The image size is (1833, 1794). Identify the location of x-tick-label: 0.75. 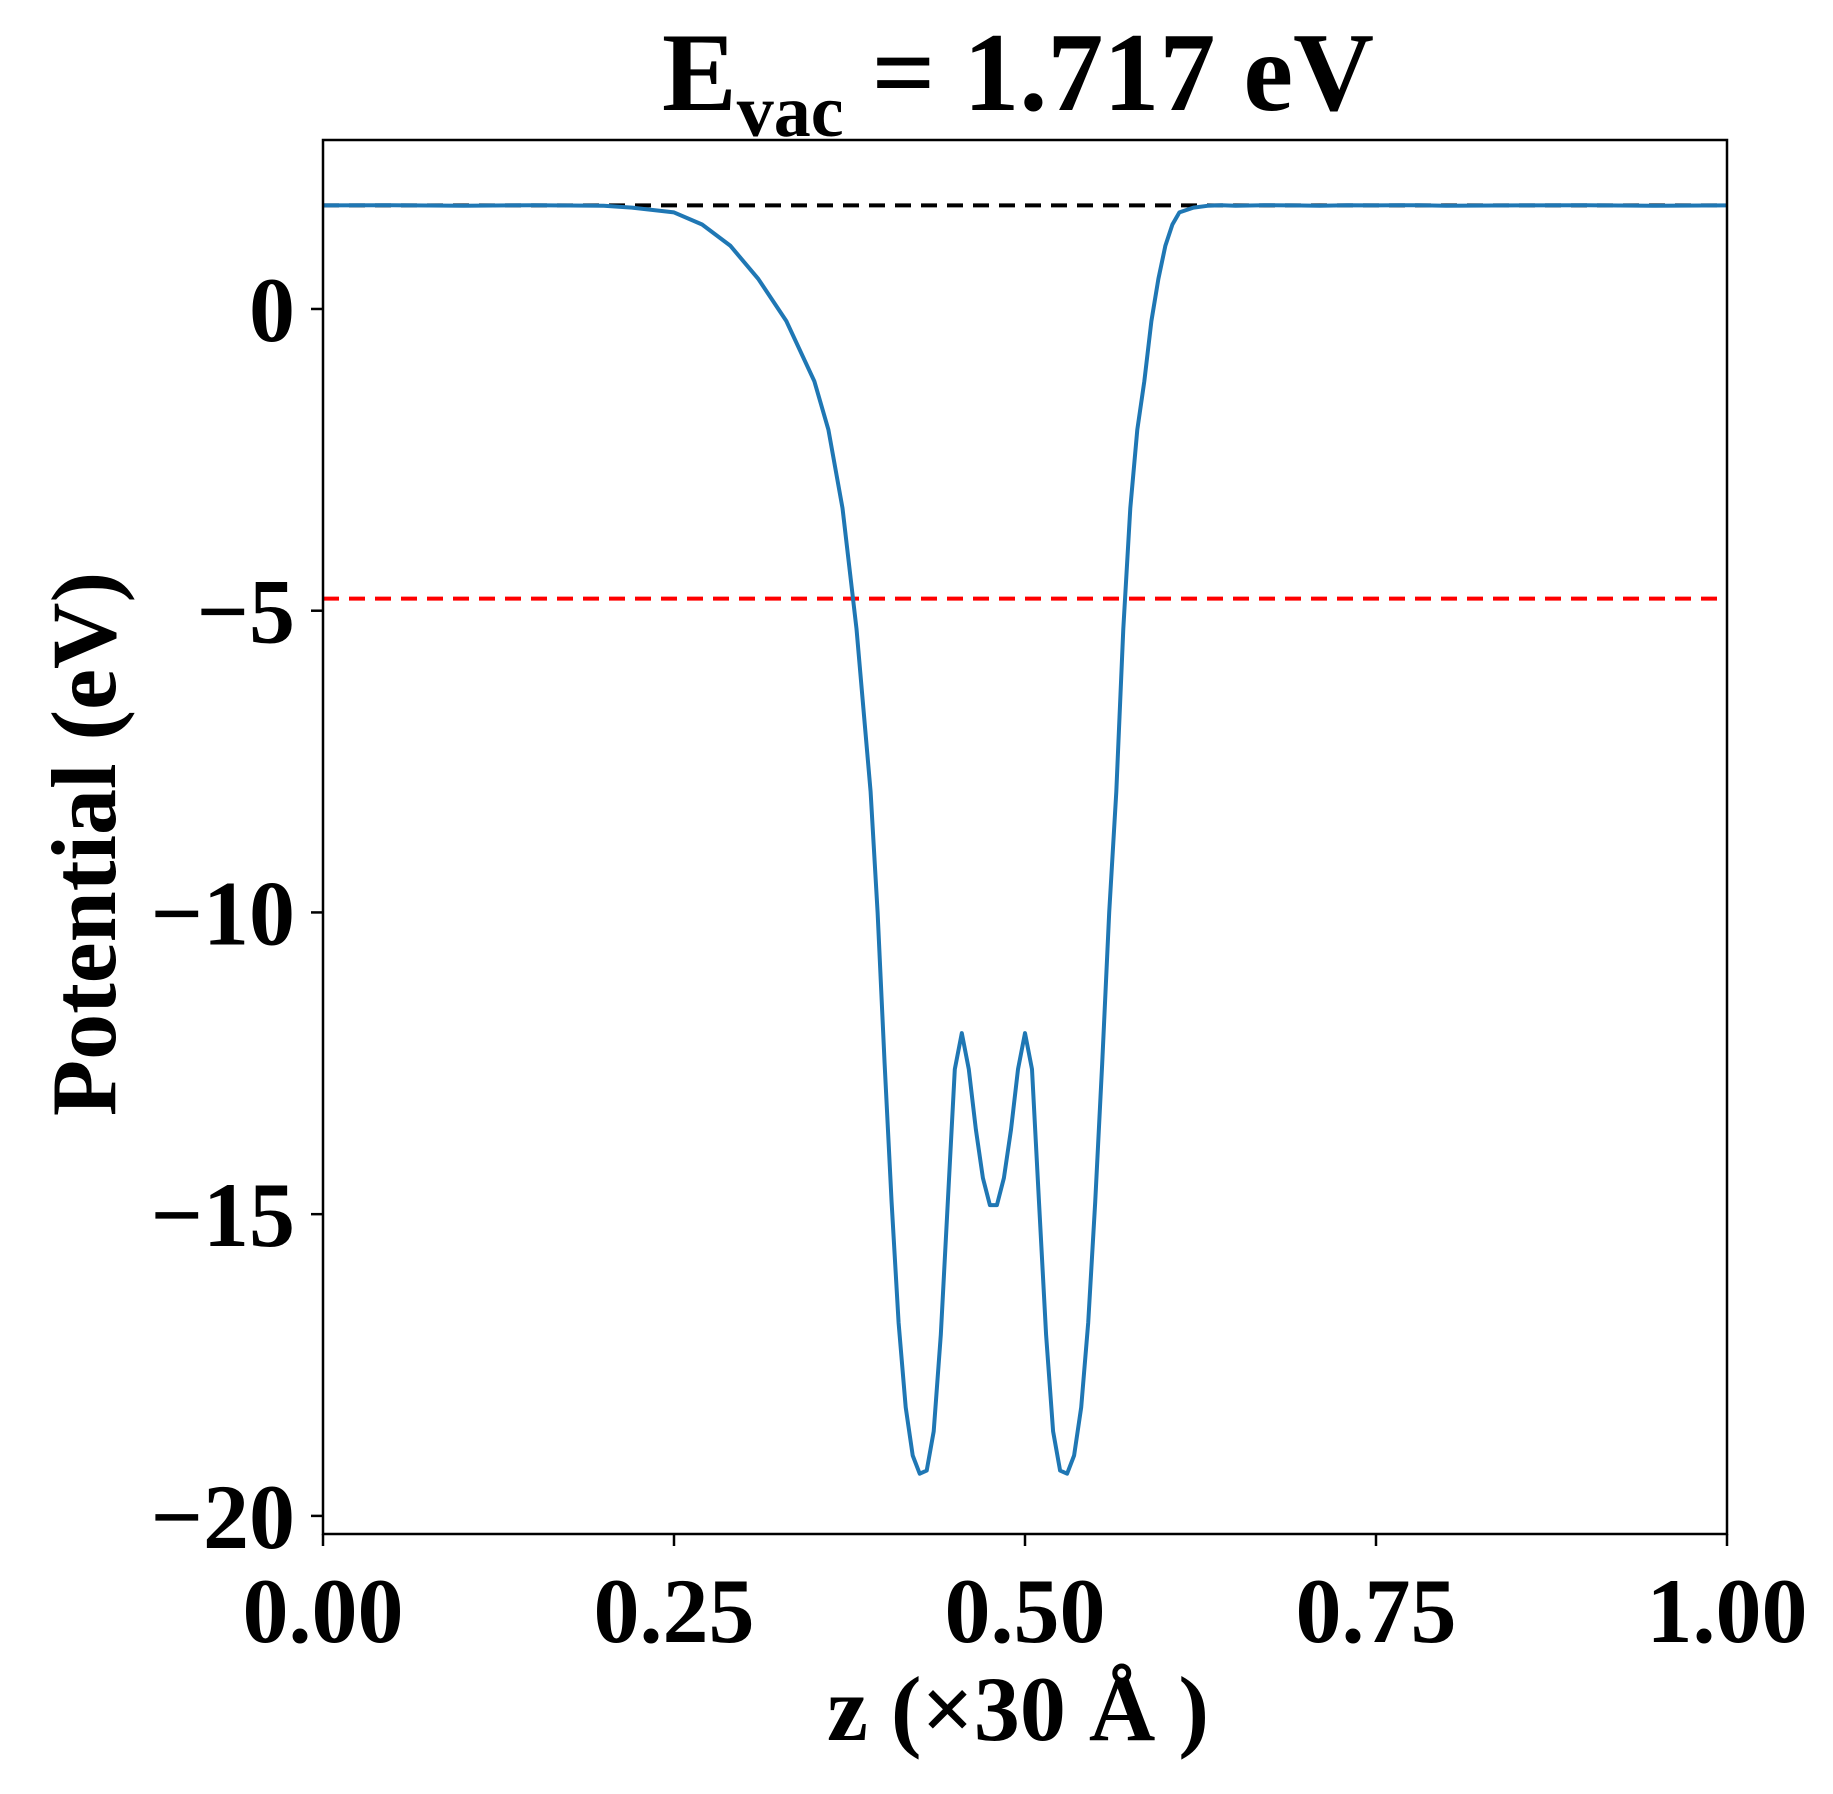
(1376, 1611).